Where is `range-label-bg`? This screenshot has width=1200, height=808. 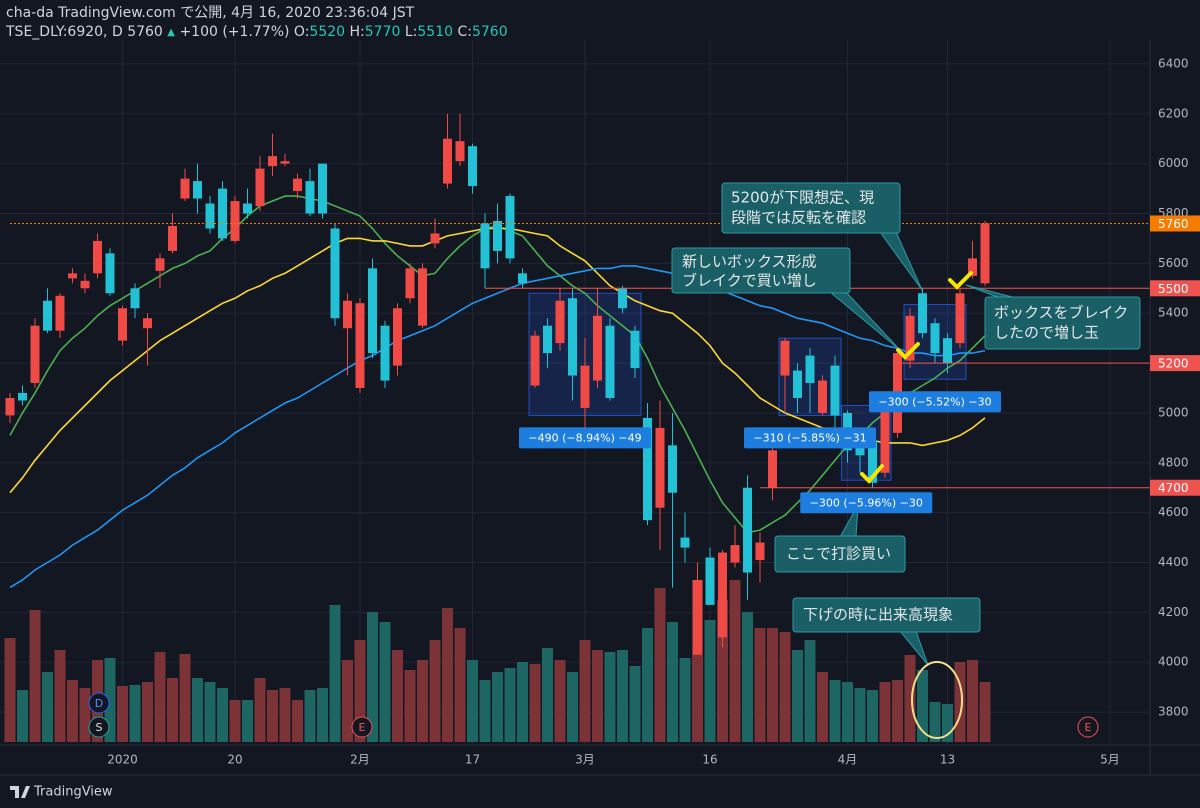
range-label-bg is located at coordinates (810, 438).